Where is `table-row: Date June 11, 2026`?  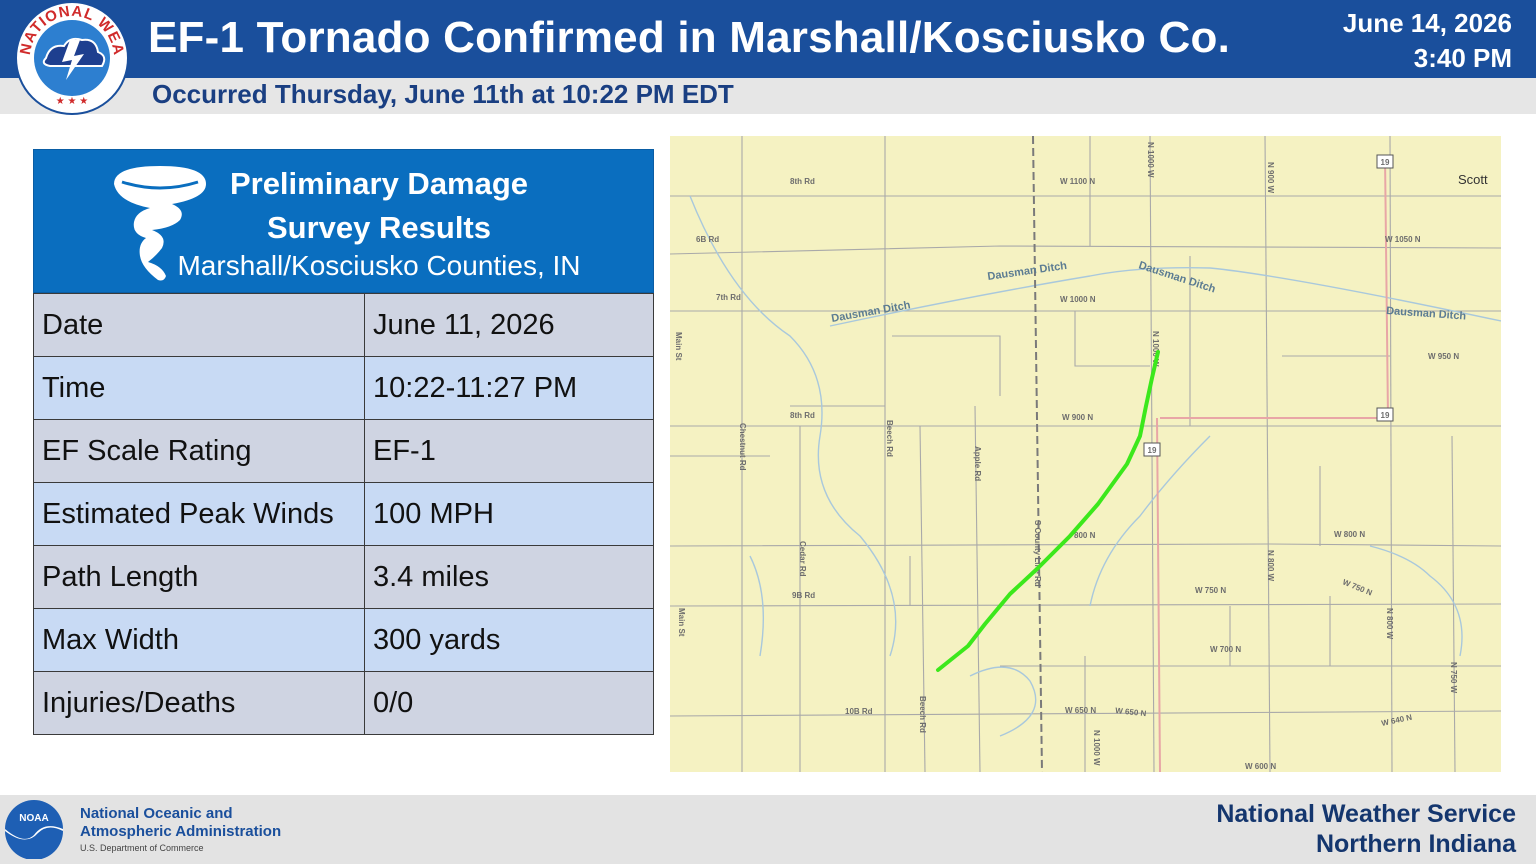
table-row: Date June 11, 2026 is located at coordinates (343, 325).